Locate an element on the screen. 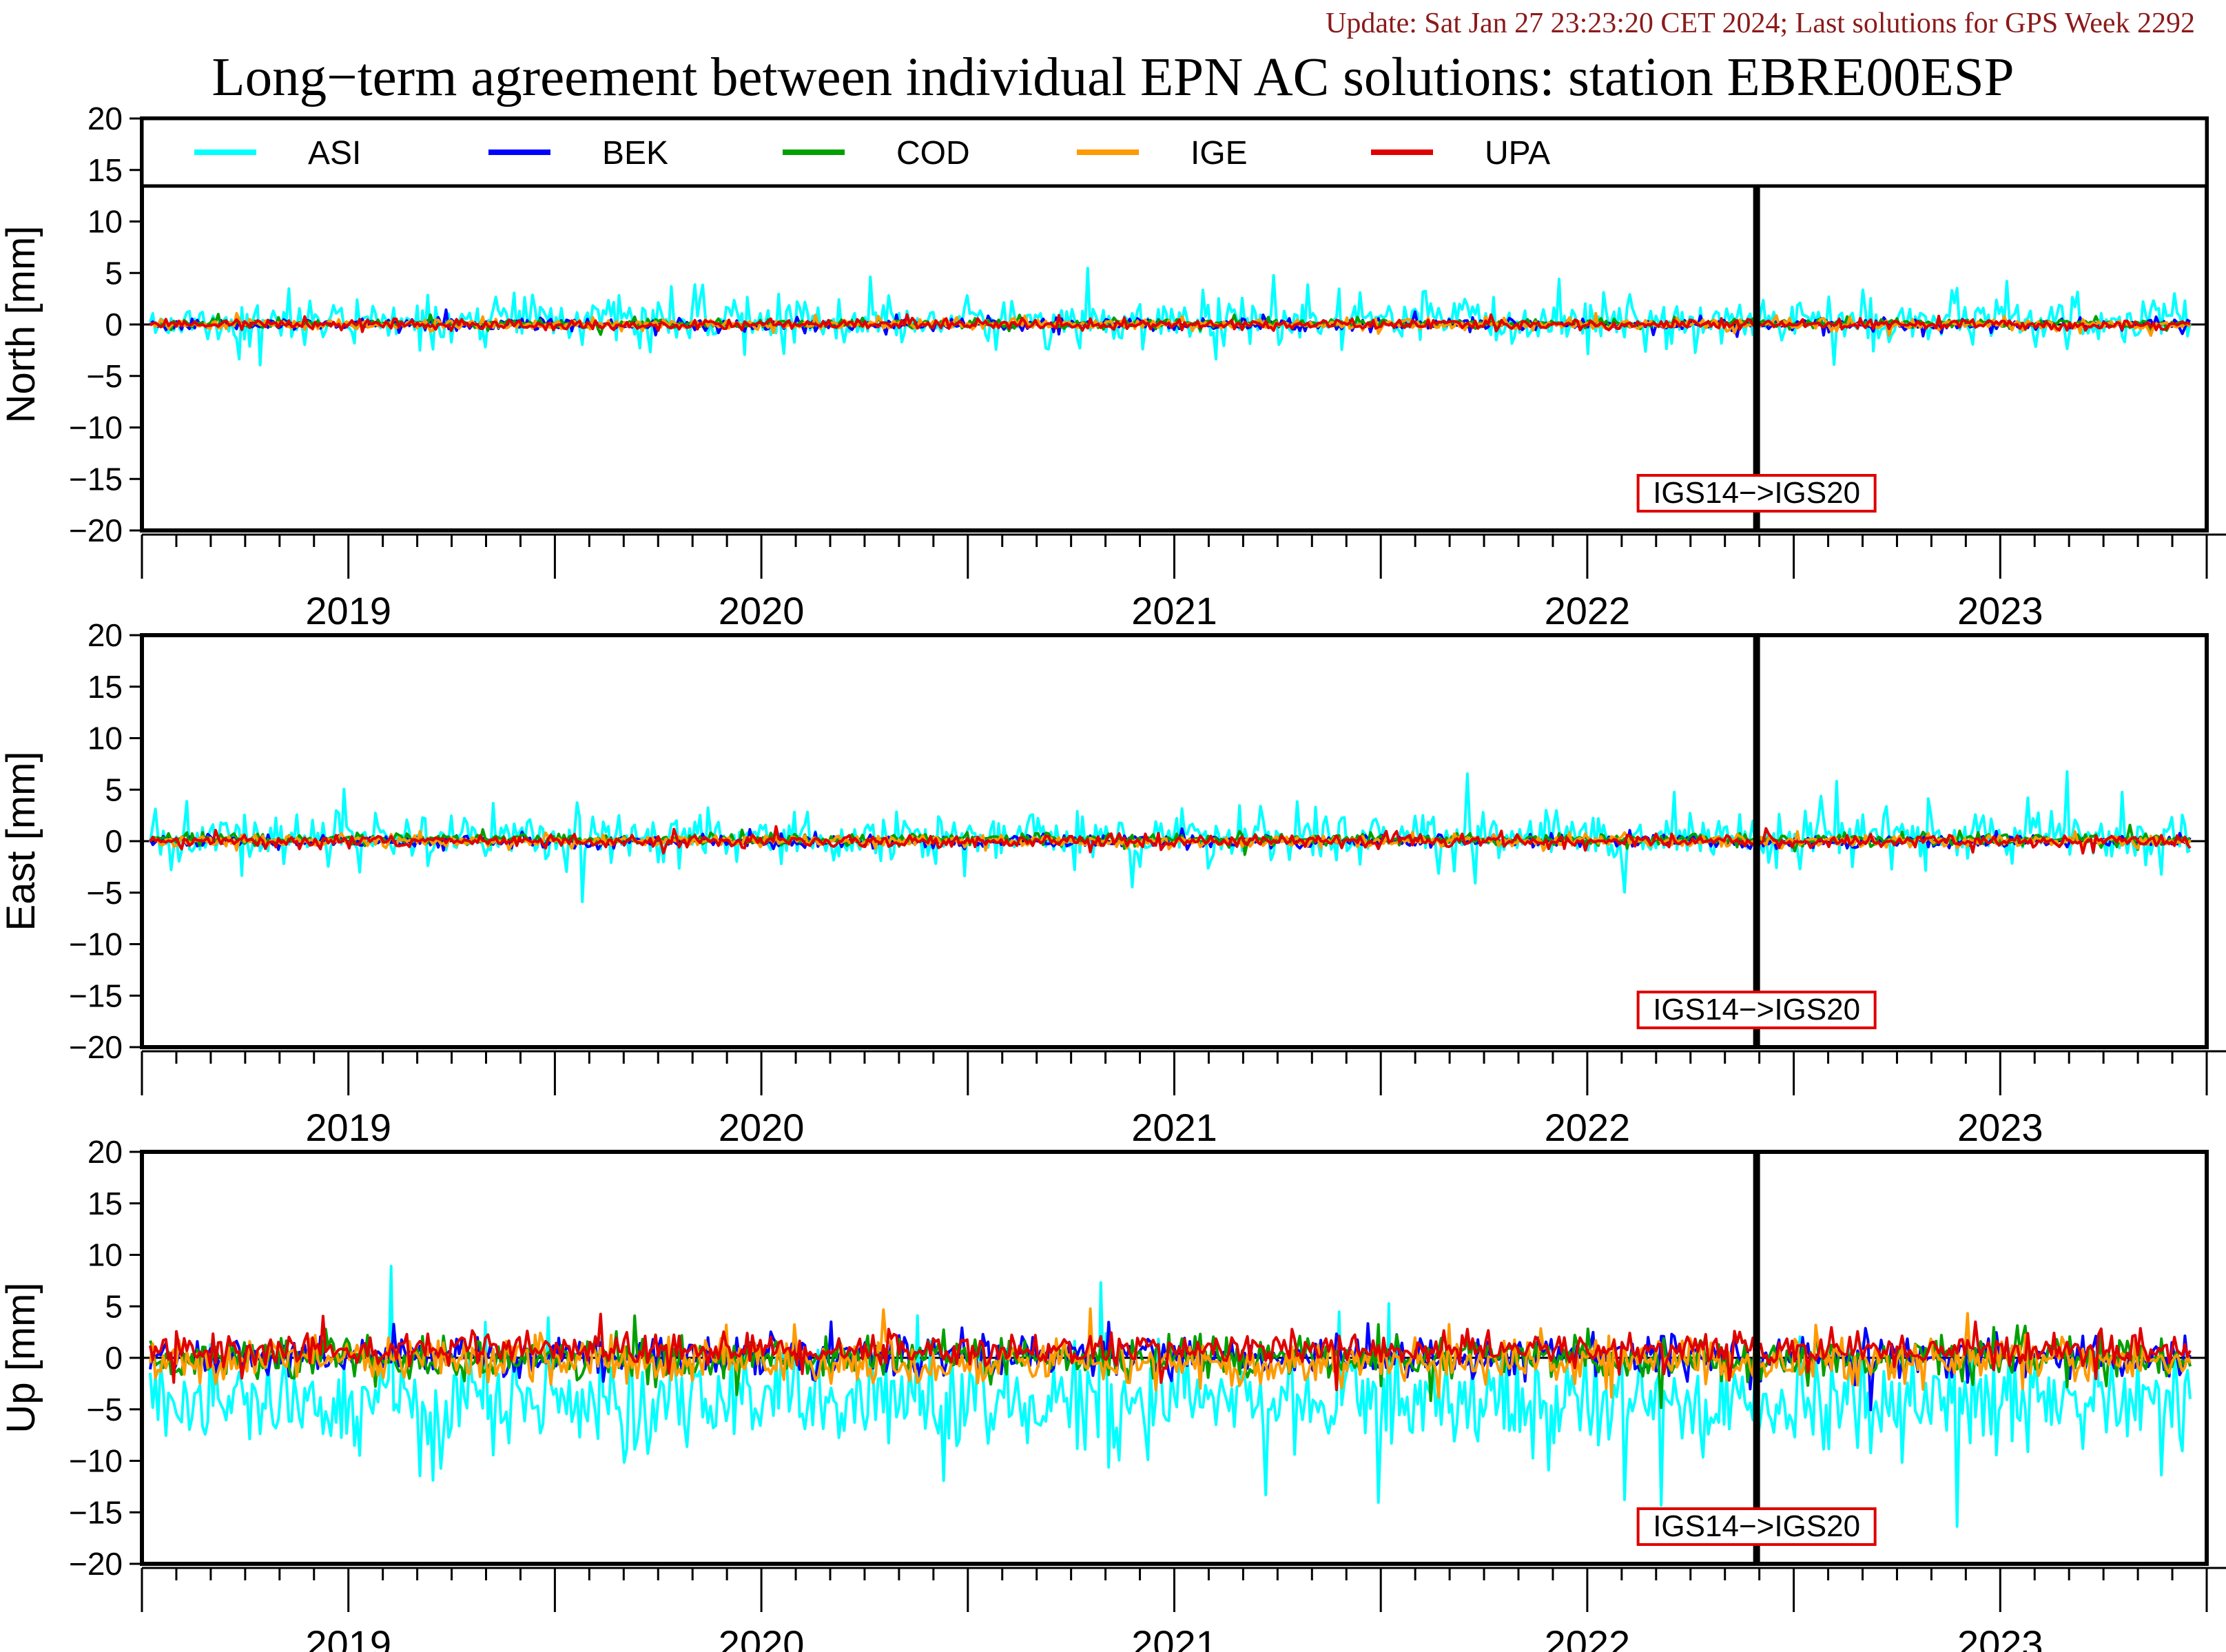 This screenshot has width=2226, height=1652. y-axis-label: East [mm] is located at coordinates (21, 841).